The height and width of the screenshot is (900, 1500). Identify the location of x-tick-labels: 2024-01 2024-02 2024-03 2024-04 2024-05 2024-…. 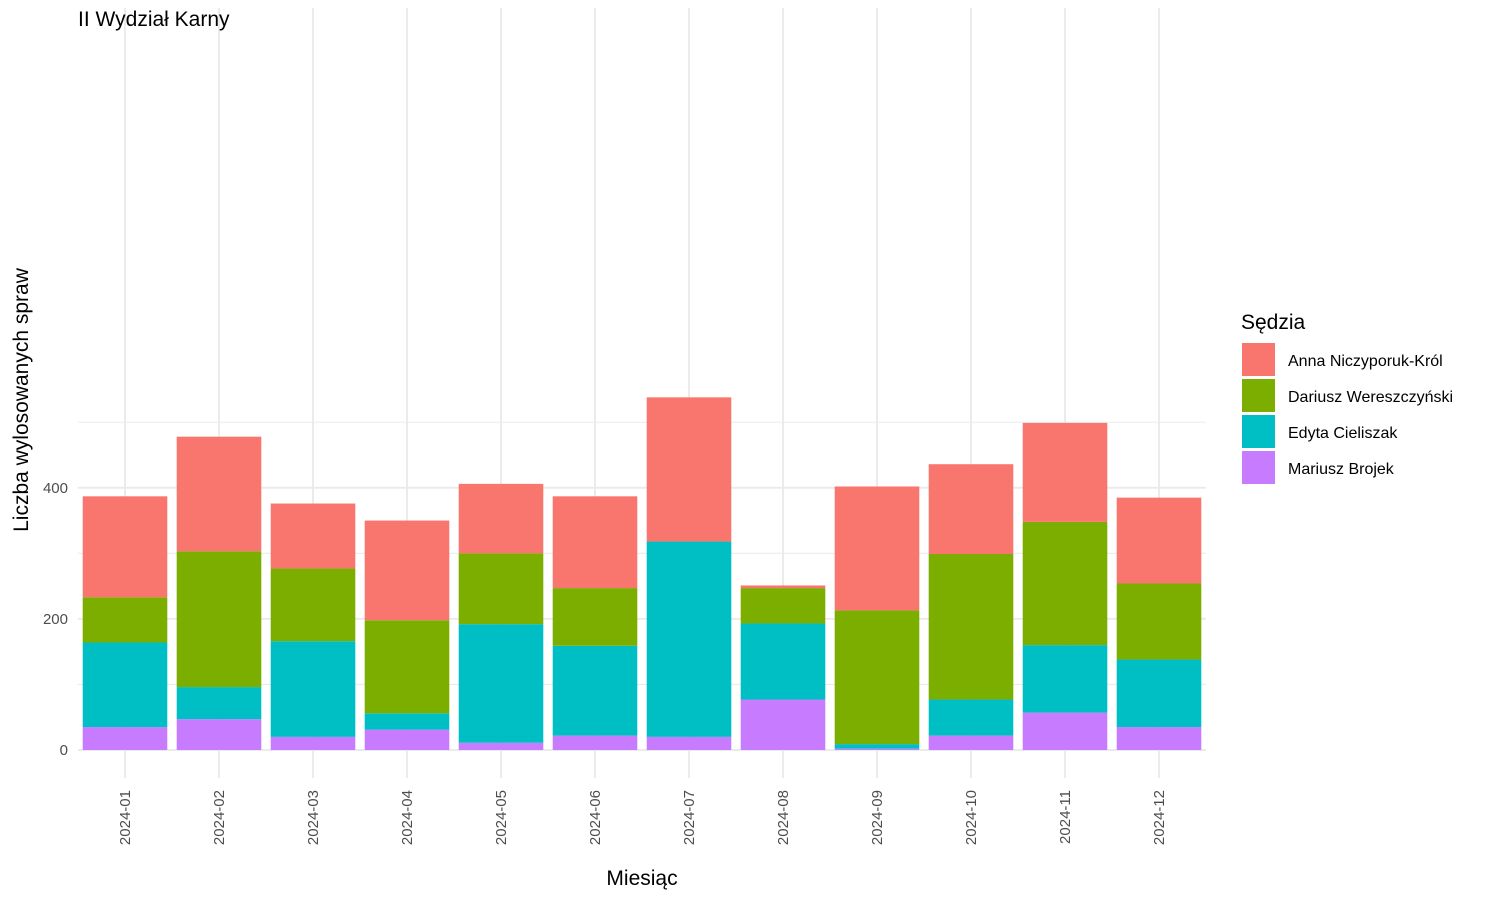
(642, 817).